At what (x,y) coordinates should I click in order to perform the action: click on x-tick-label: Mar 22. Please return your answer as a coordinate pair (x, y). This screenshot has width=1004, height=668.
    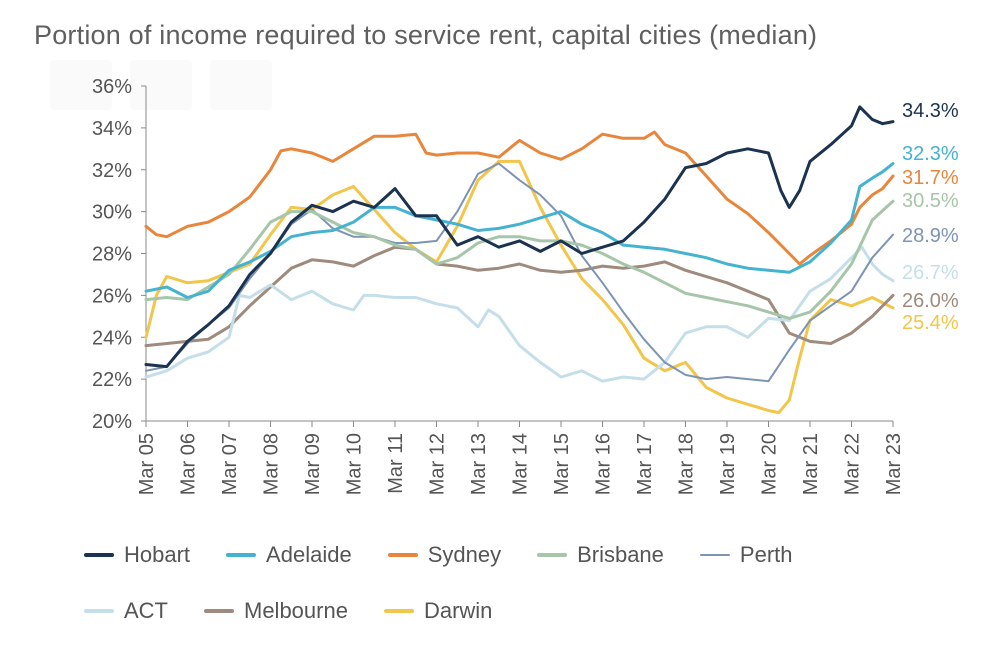
    Looking at the image, I should click on (853, 464).